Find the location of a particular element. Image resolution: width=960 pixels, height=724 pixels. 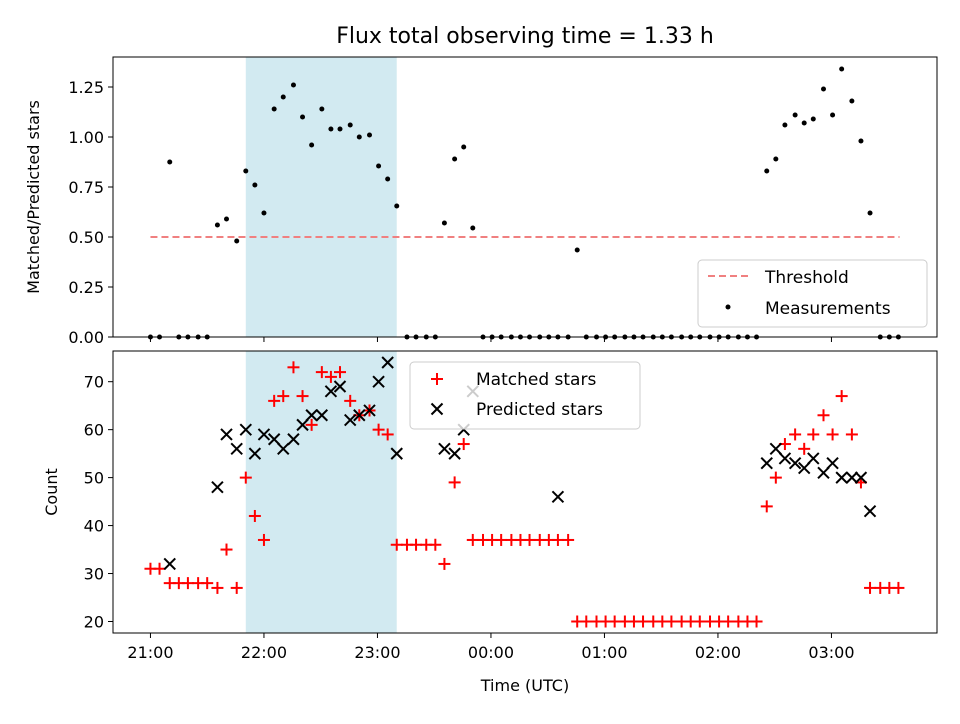

x-tick-label: 22:00 is located at coordinates (264, 652).